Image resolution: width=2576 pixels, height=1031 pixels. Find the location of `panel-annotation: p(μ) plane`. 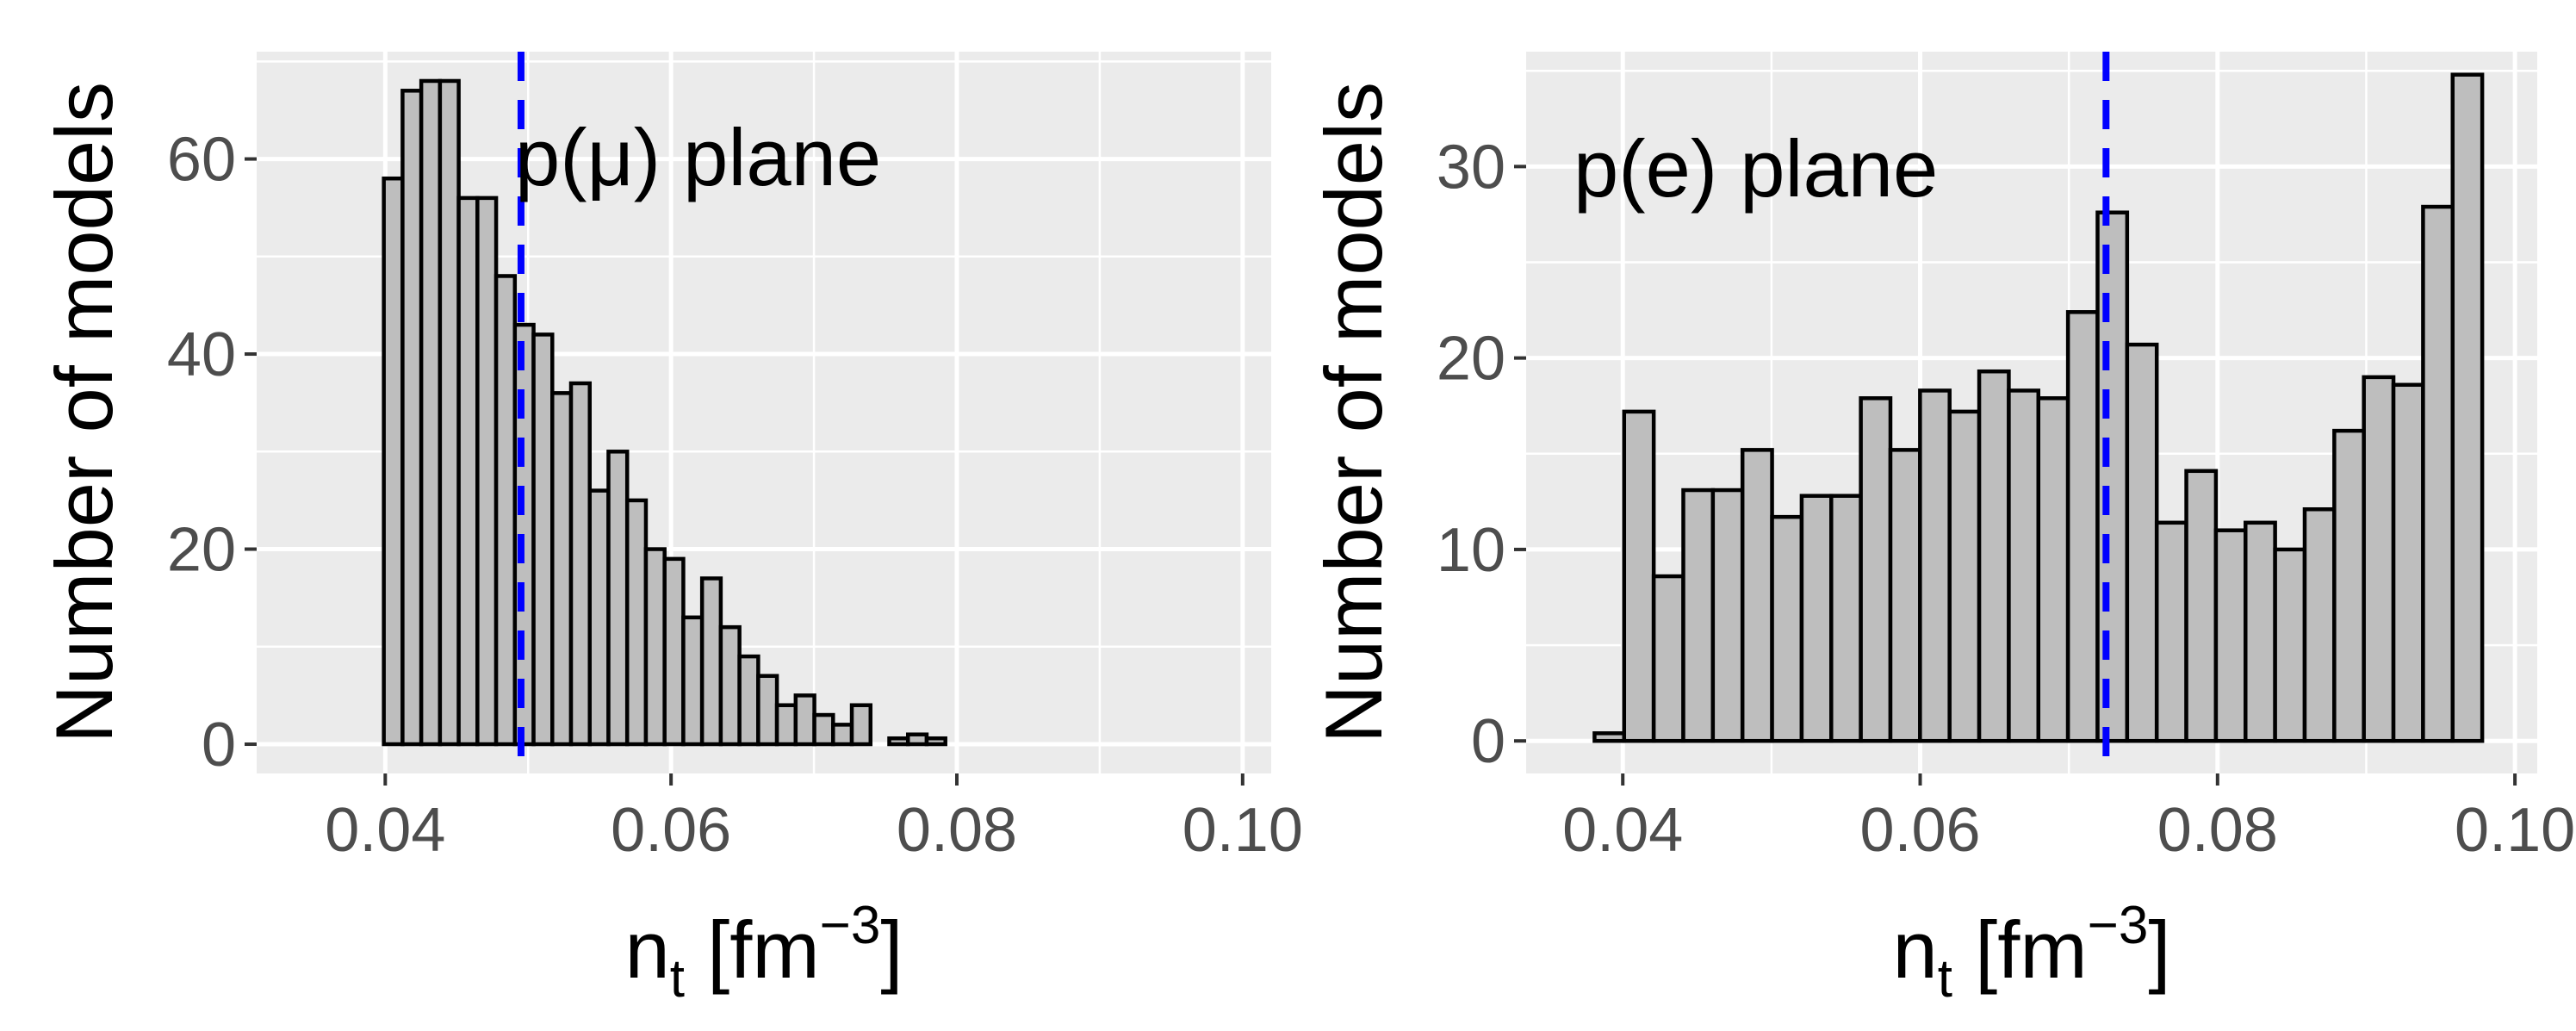

panel-annotation: p(μ) plane is located at coordinates (698, 157).